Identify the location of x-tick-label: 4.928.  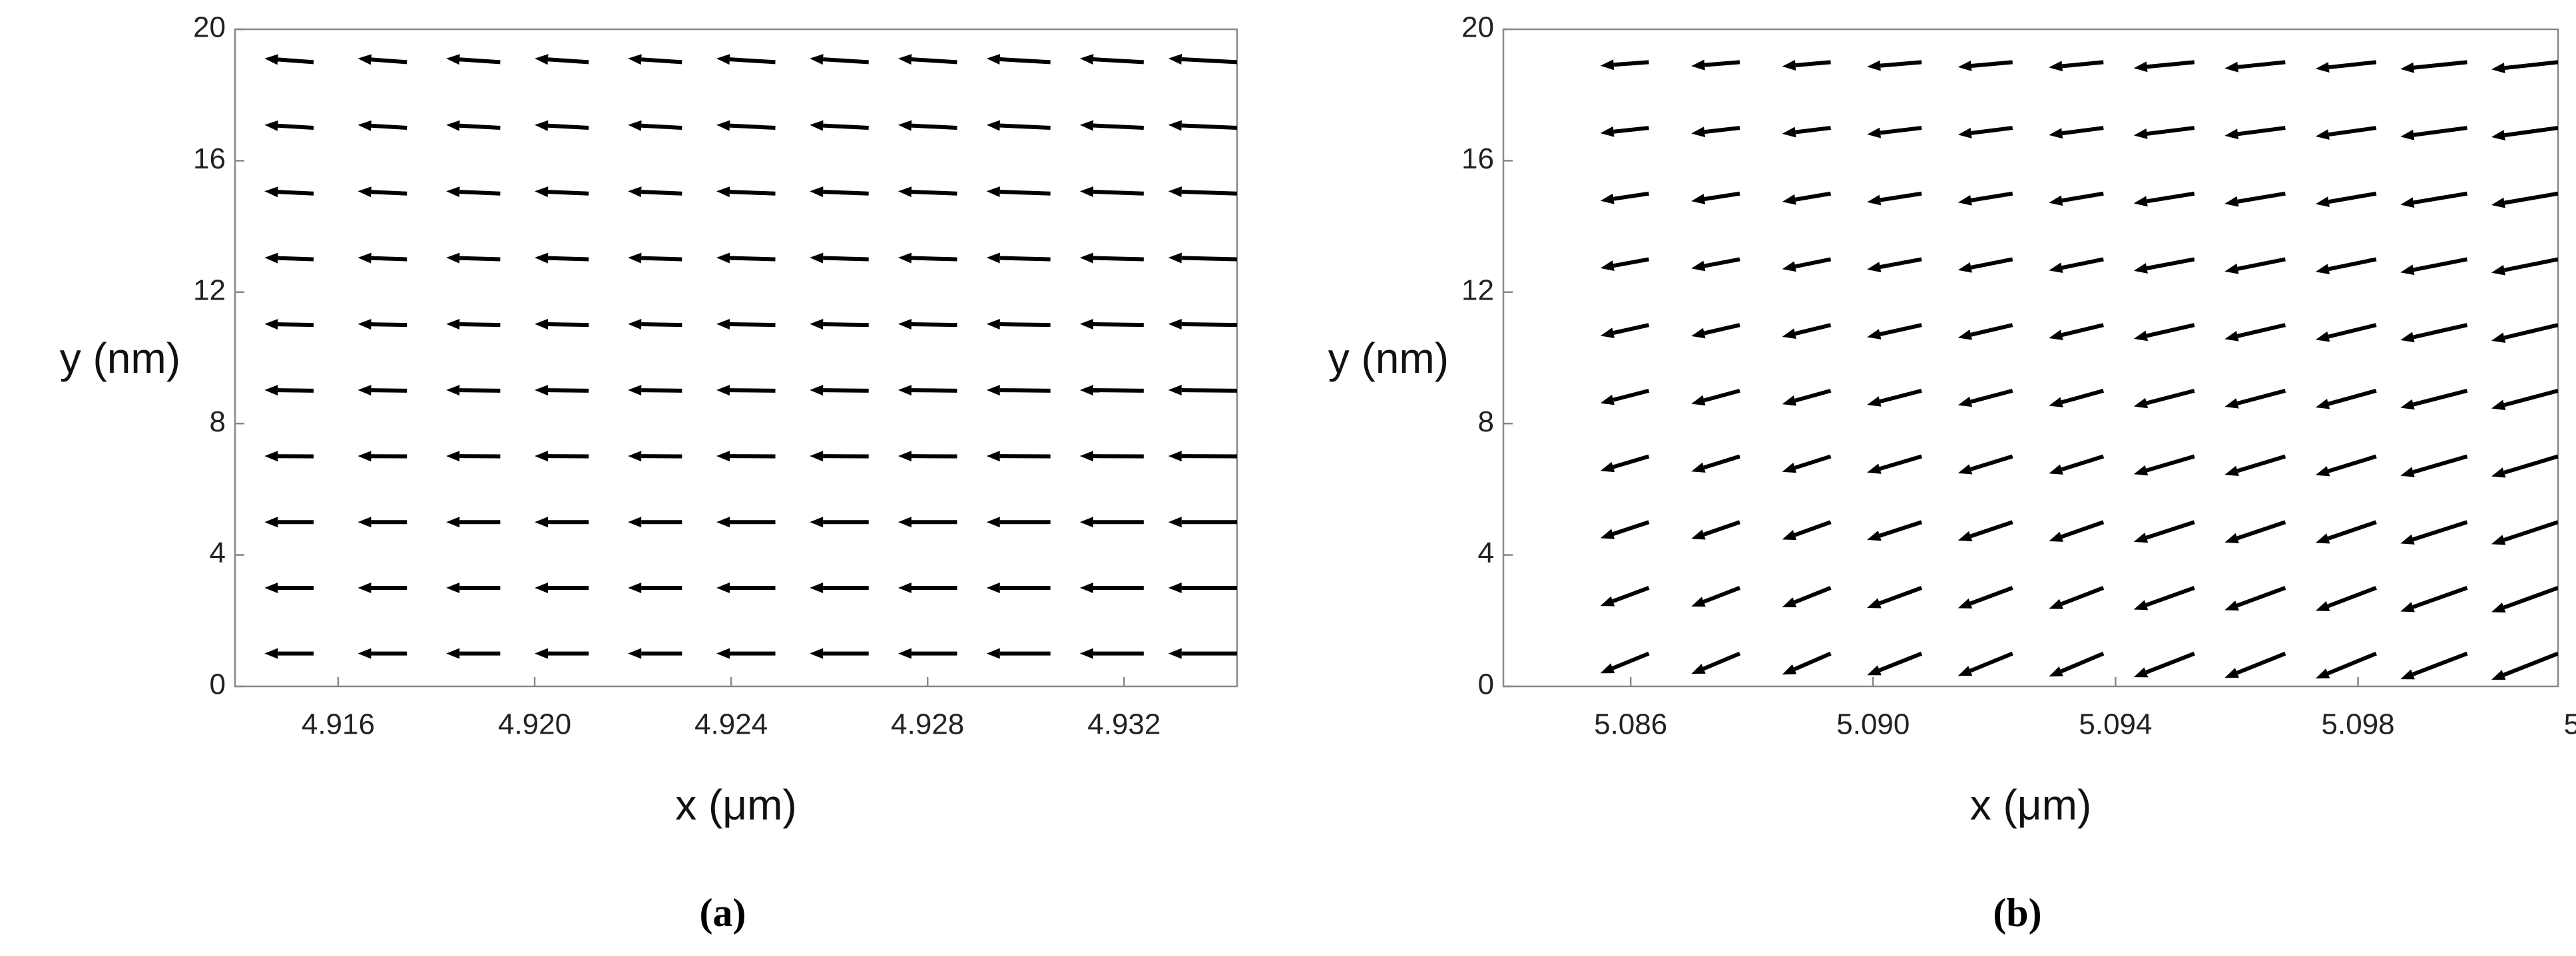
(928, 724).